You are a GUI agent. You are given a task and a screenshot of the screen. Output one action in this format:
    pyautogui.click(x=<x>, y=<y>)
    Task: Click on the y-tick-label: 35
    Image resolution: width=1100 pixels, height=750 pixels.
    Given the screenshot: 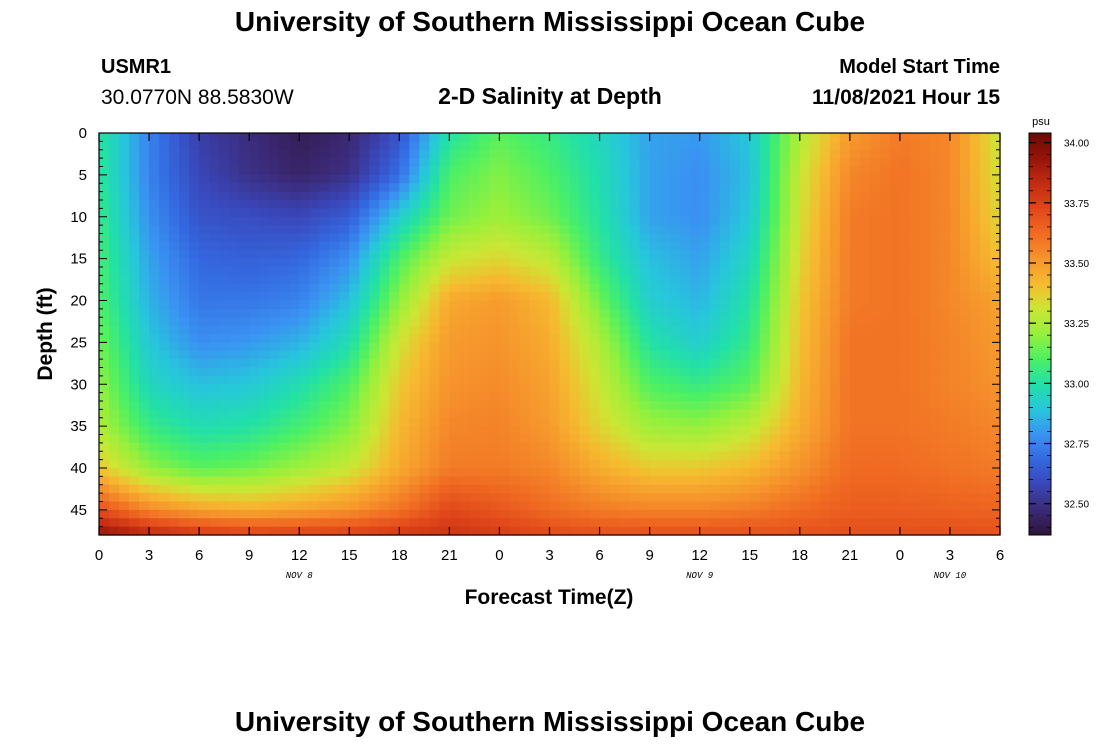 What is the action you would take?
    pyautogui.click(x=78, y=426)
    